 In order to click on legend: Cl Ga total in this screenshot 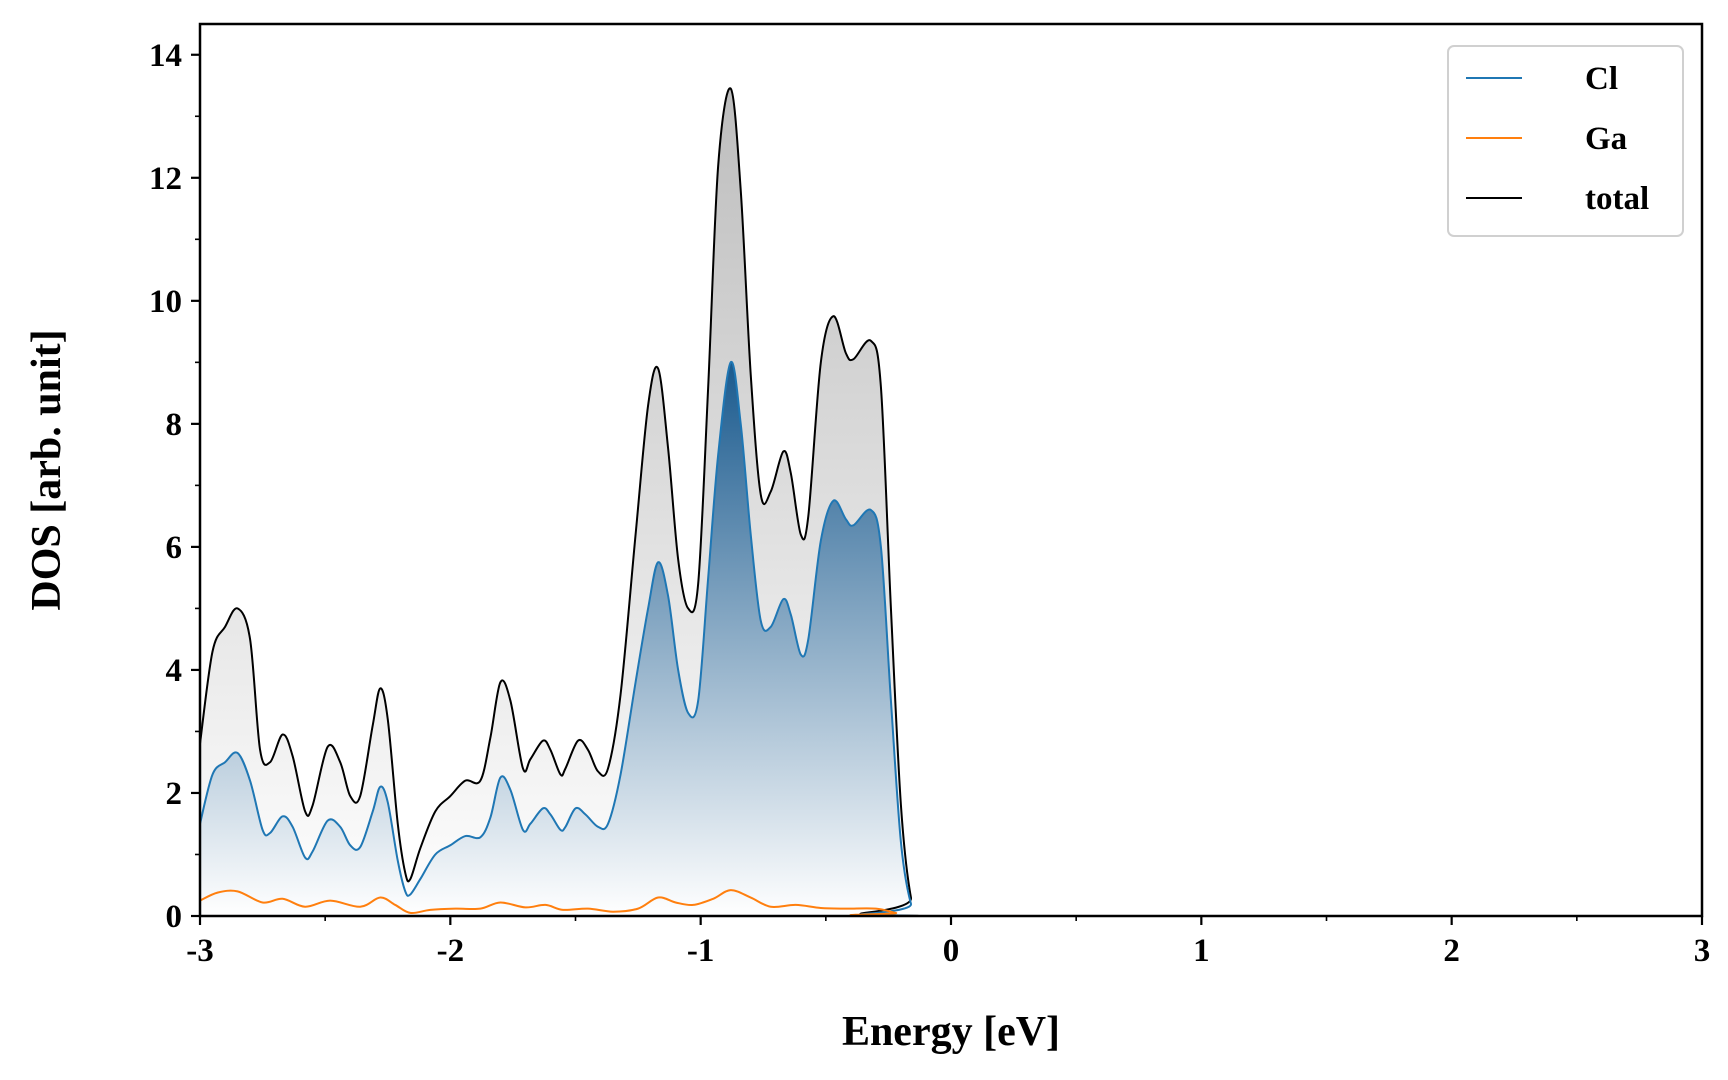, I will do `click(1565, 141)`.